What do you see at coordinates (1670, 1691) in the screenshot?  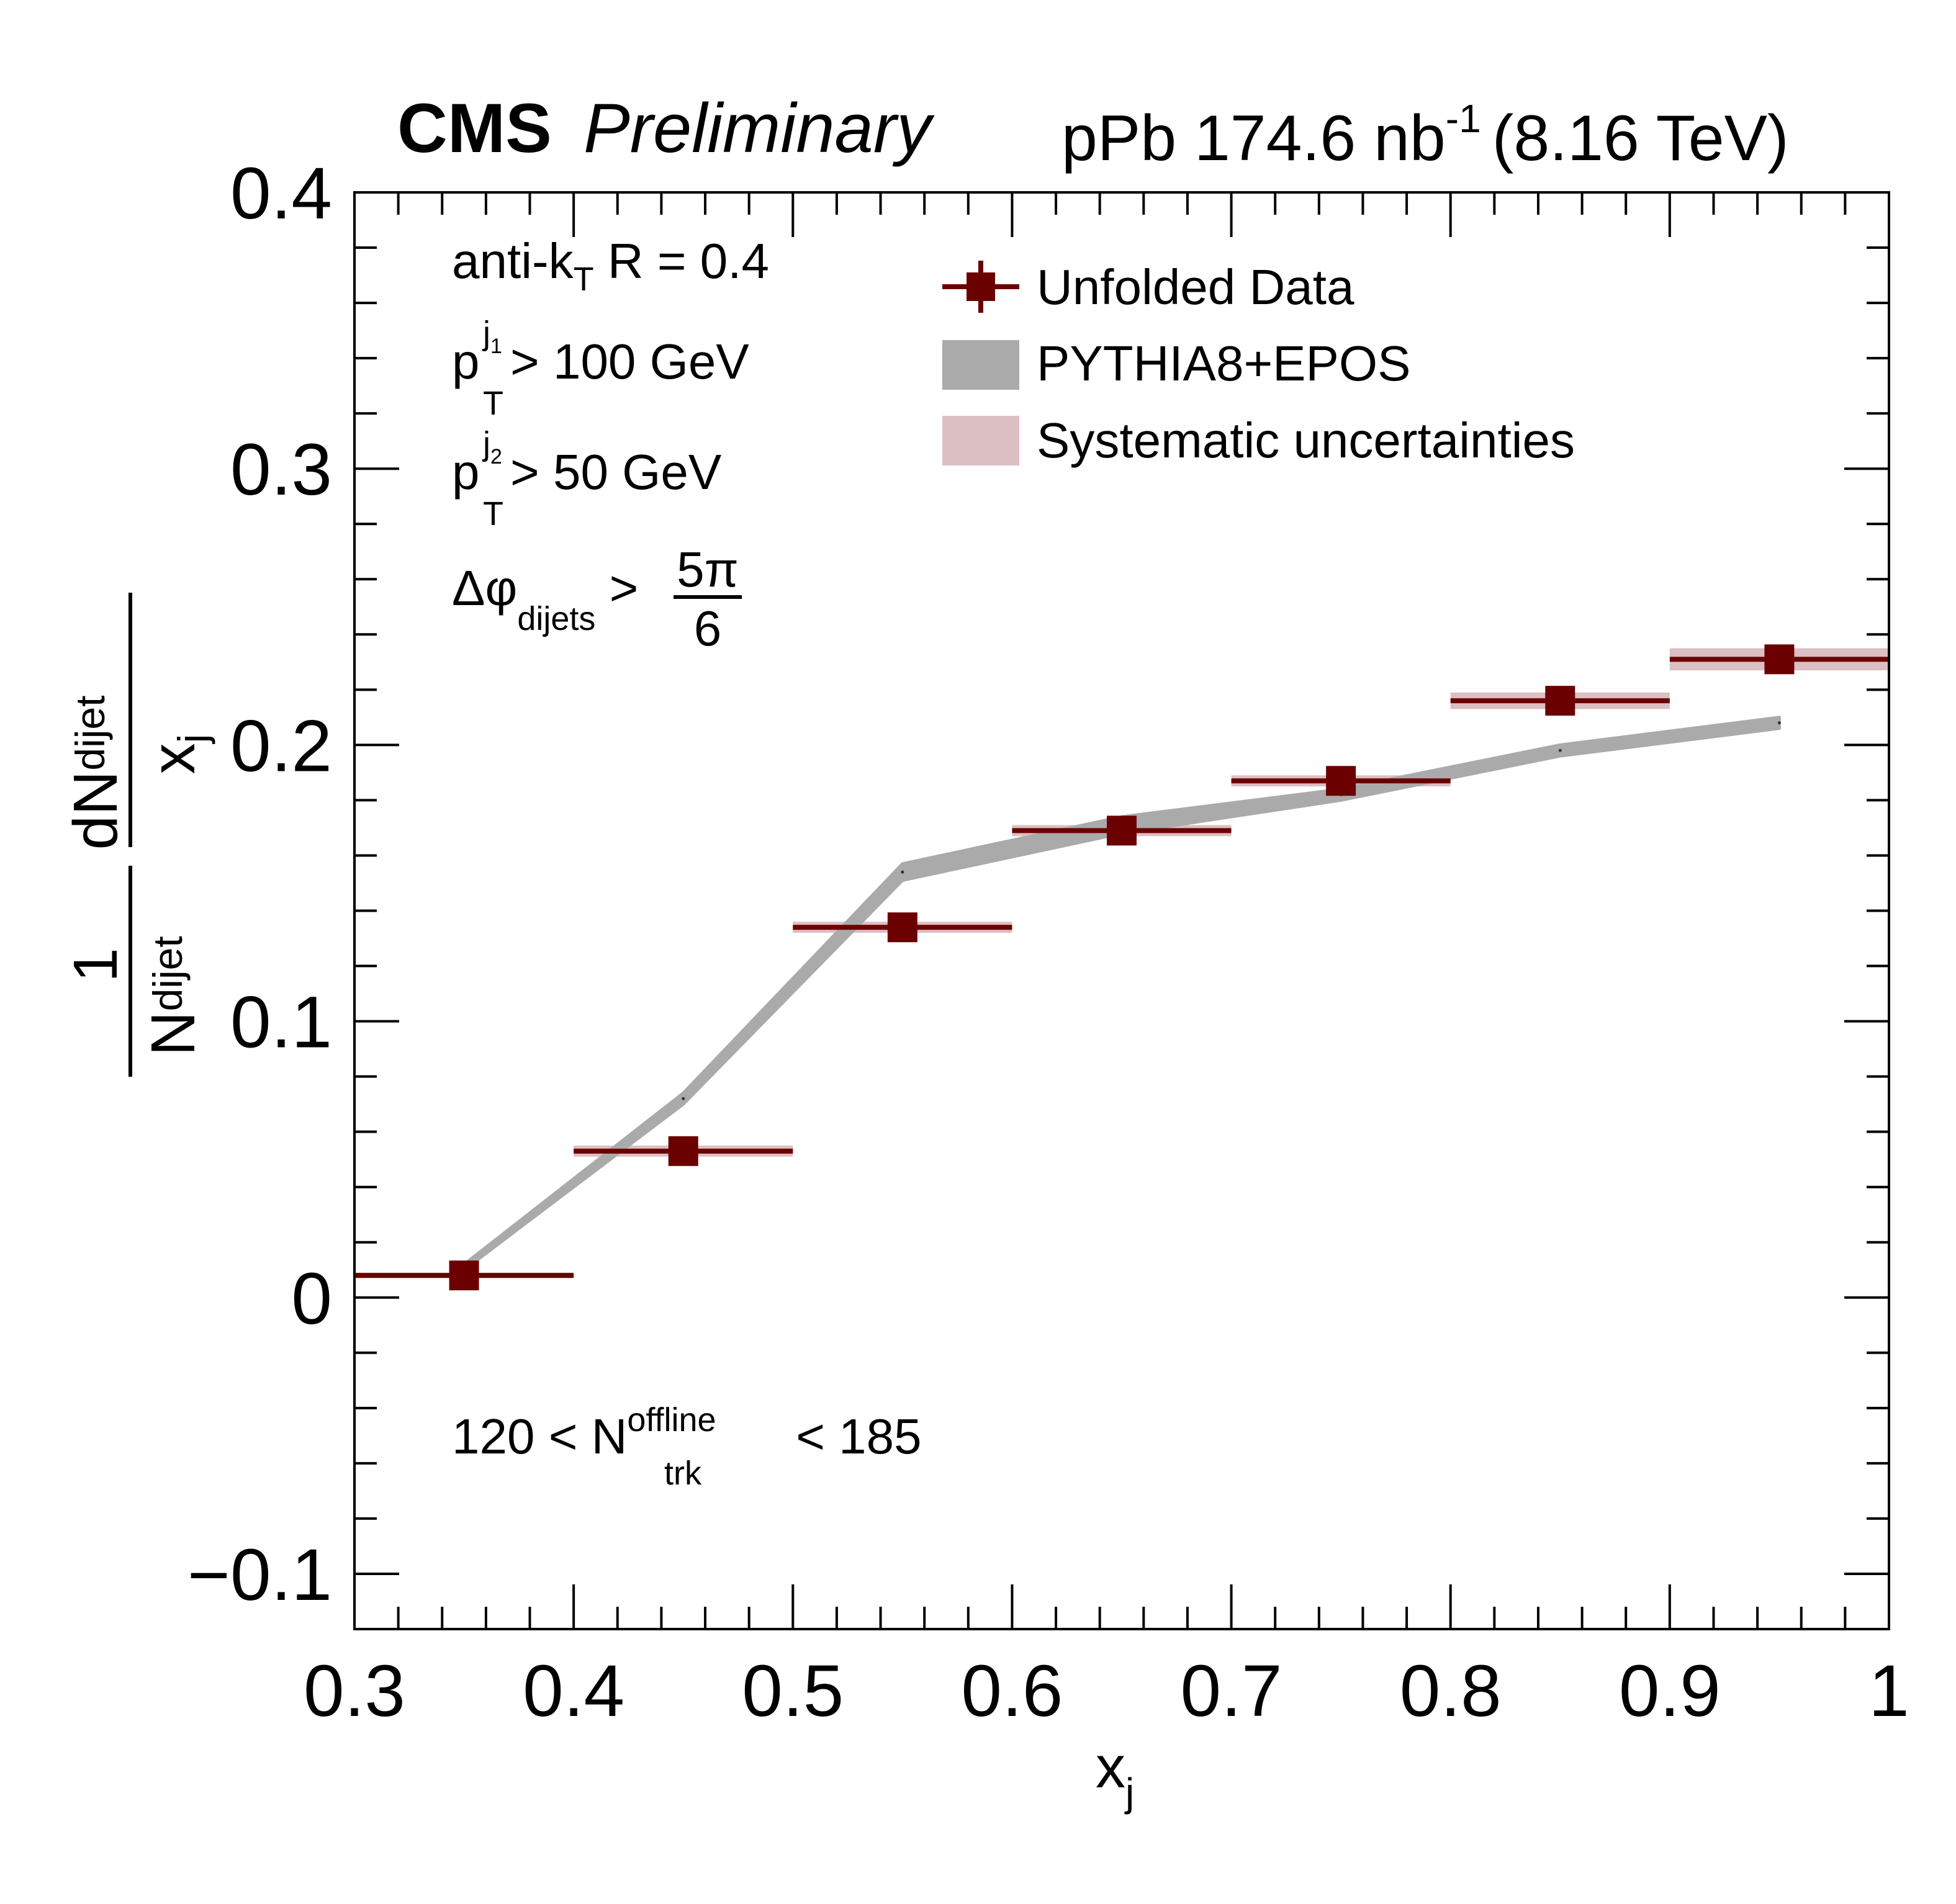 I see `x-tick-label-6: 0.9` at bounding box center [1670, 1691].